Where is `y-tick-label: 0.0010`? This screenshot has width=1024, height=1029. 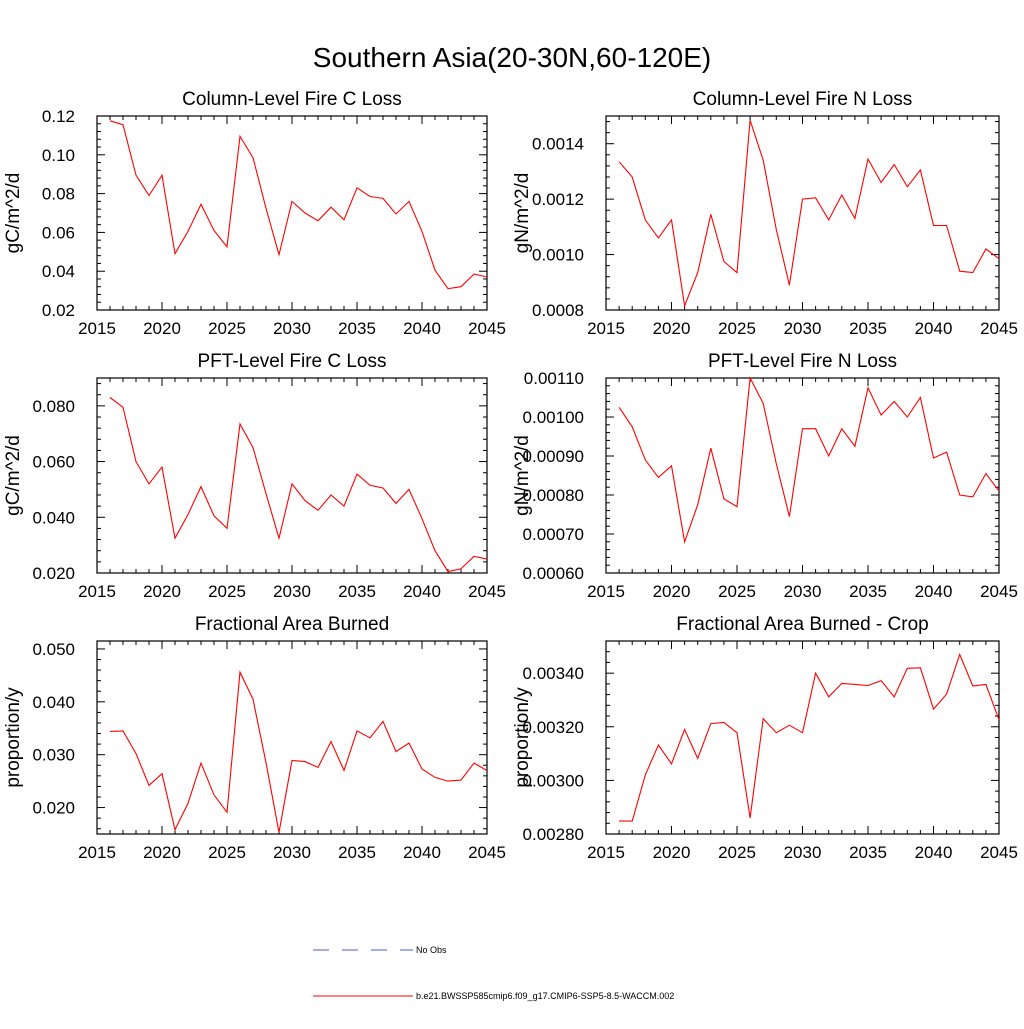
y-tick-label: 0.0010 is located at coordinates (558, 255).